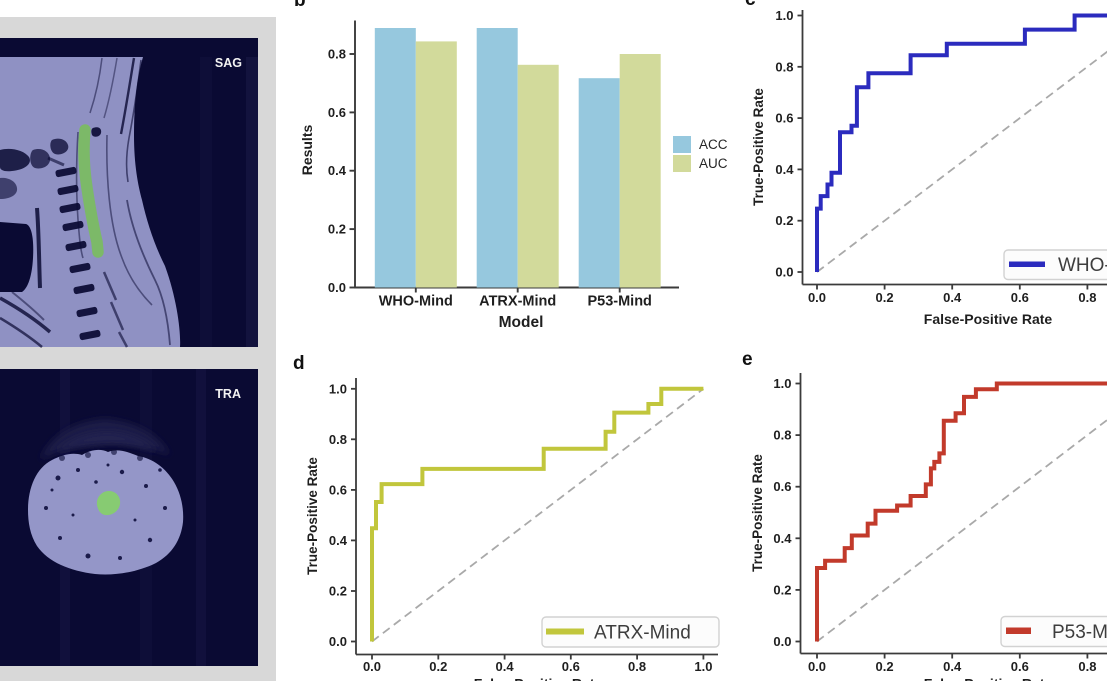  I want to click on svg-text: Model, so click(521, 322).